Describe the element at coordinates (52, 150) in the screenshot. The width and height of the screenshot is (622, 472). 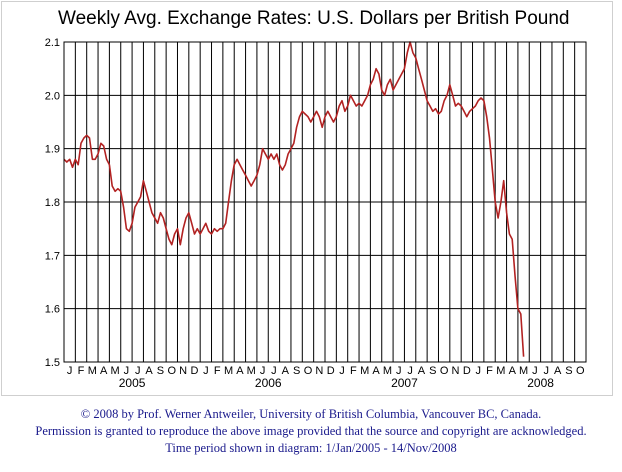
I see `y-tick-label: 1.9` at that location.